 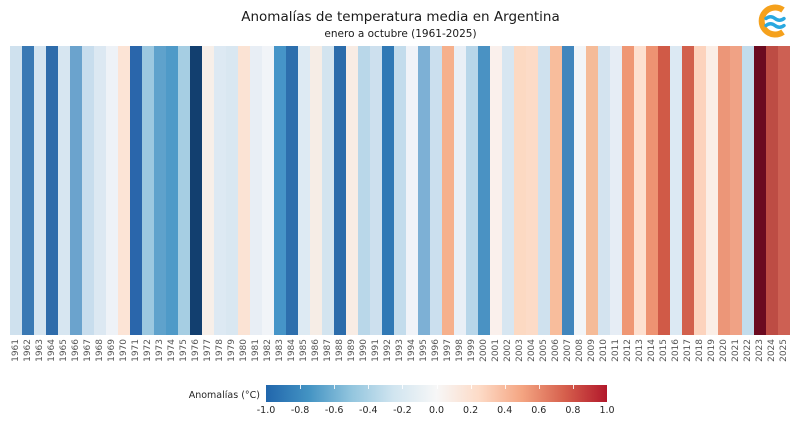 What do you see at coordinates (315, 350) in the screenshot?
I see `year-label: 1986` at bounding box center [315, 350].